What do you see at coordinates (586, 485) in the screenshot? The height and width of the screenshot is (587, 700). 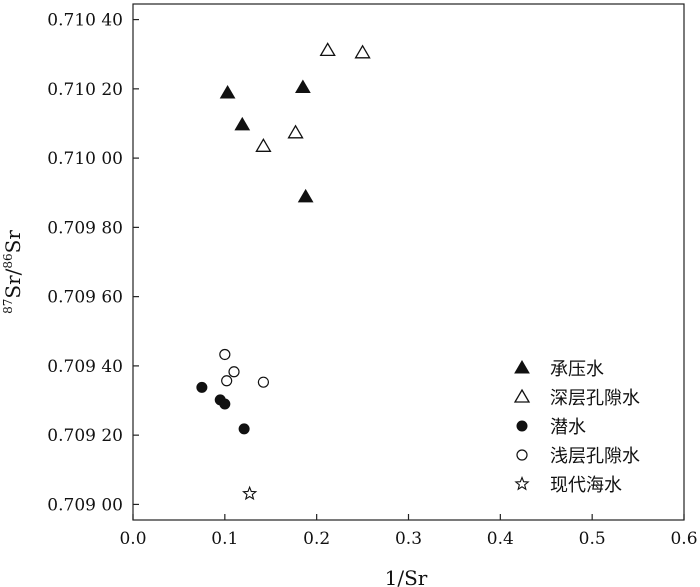 I see `legend-label: 现代海水` at bounding box center [586, 485].